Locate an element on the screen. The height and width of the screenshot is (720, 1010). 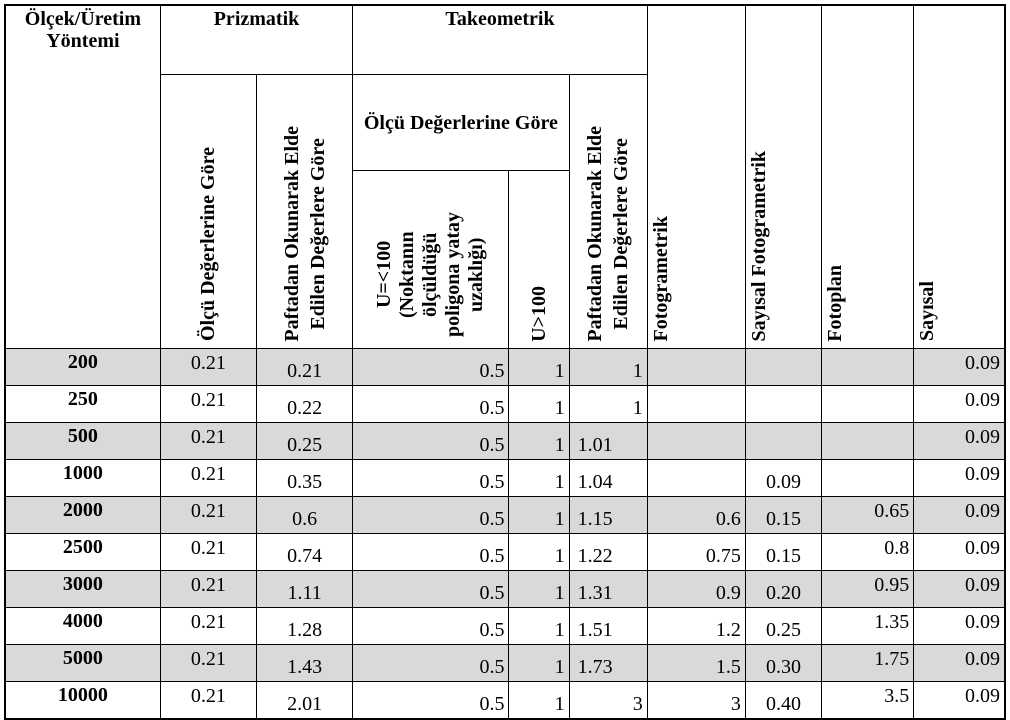
cell-scale: 4000 is located at coordinates (82, 625).